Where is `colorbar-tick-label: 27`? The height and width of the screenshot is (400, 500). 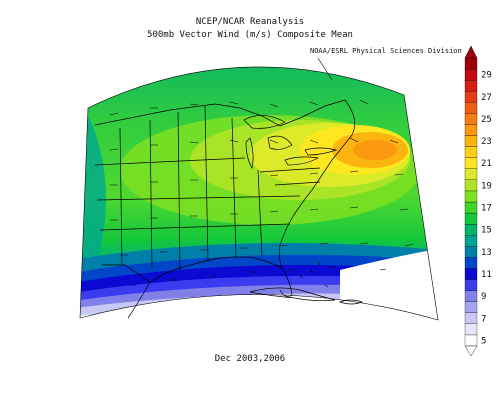 colorbar-tick-label: 27 is located at coordinates (486, 98).